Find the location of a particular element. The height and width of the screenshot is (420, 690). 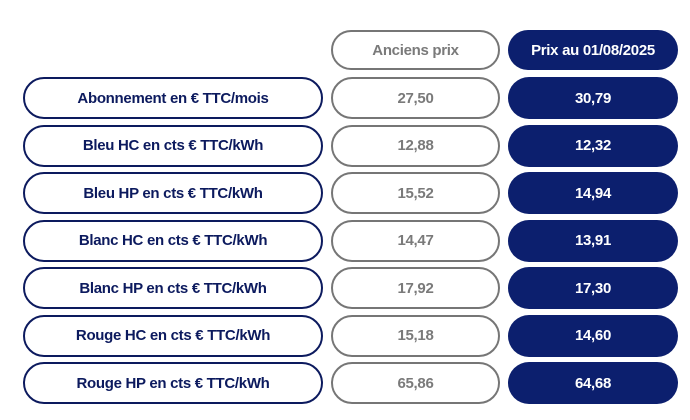

old-price: 17,92 is located at coordinates (415, 288).